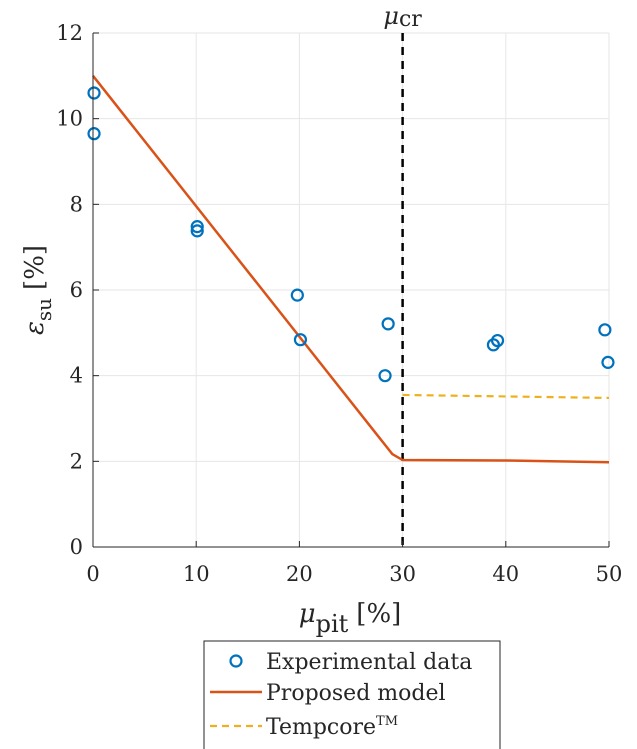  I want to click on x-tick-label: 30, so click(402, 574).